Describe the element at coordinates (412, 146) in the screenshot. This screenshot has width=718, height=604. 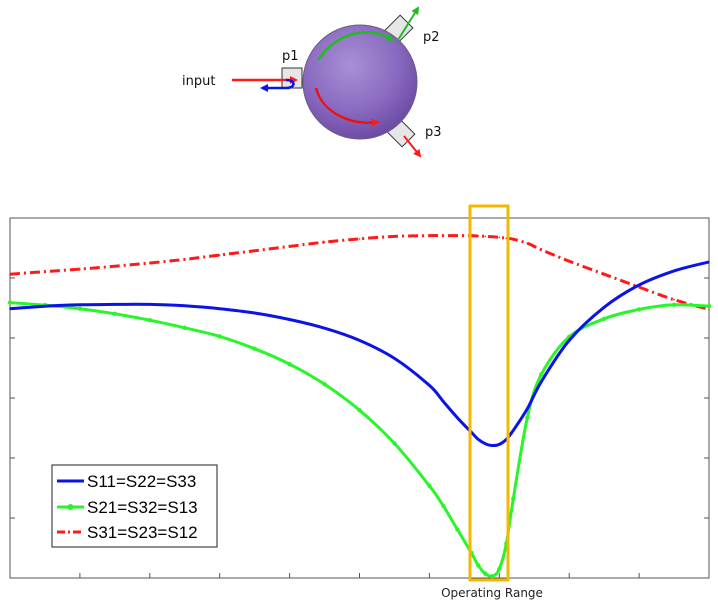
I see `output-arrow-p3` at that location.